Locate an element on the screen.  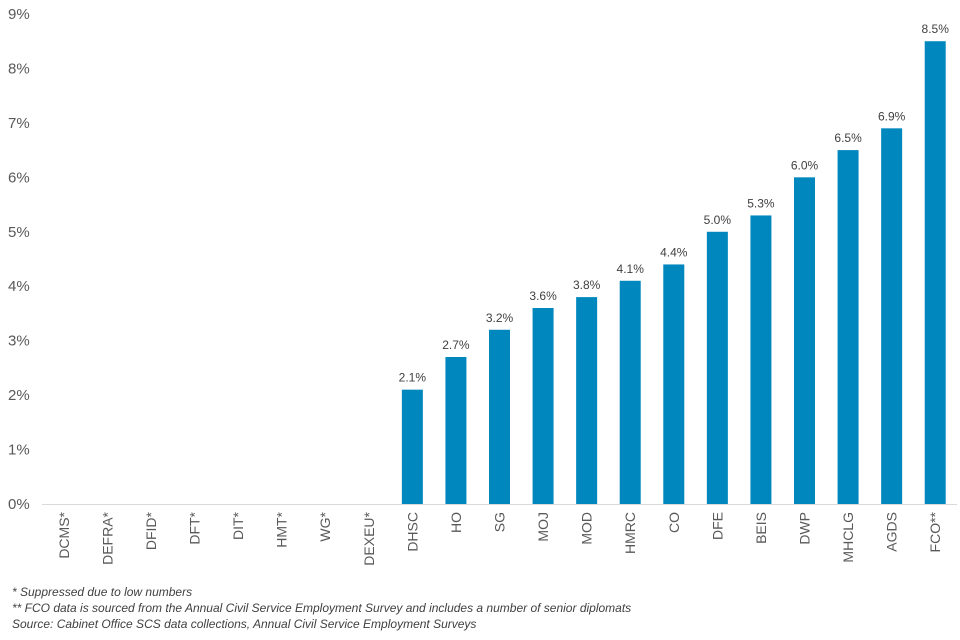
data-label: 3.2% is located at coordinates (500, 318).